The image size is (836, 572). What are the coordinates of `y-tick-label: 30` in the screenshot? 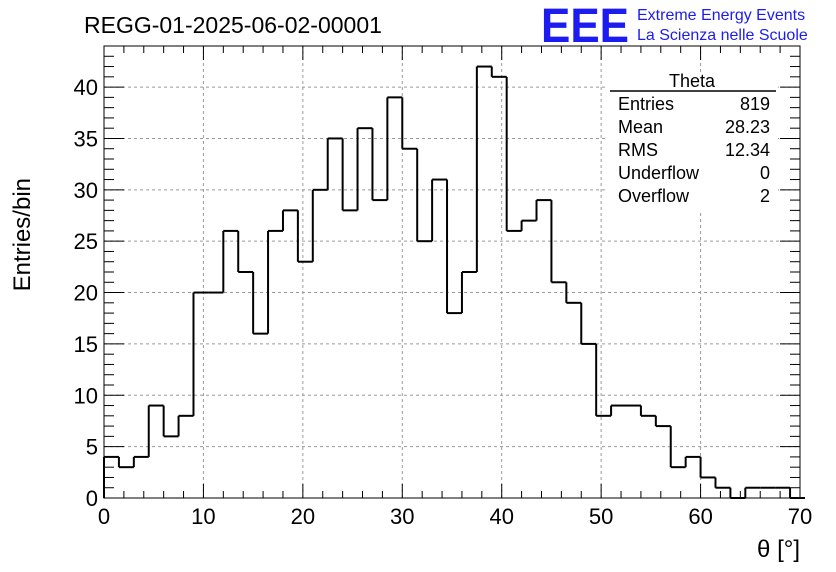 It's located at (86, 190).